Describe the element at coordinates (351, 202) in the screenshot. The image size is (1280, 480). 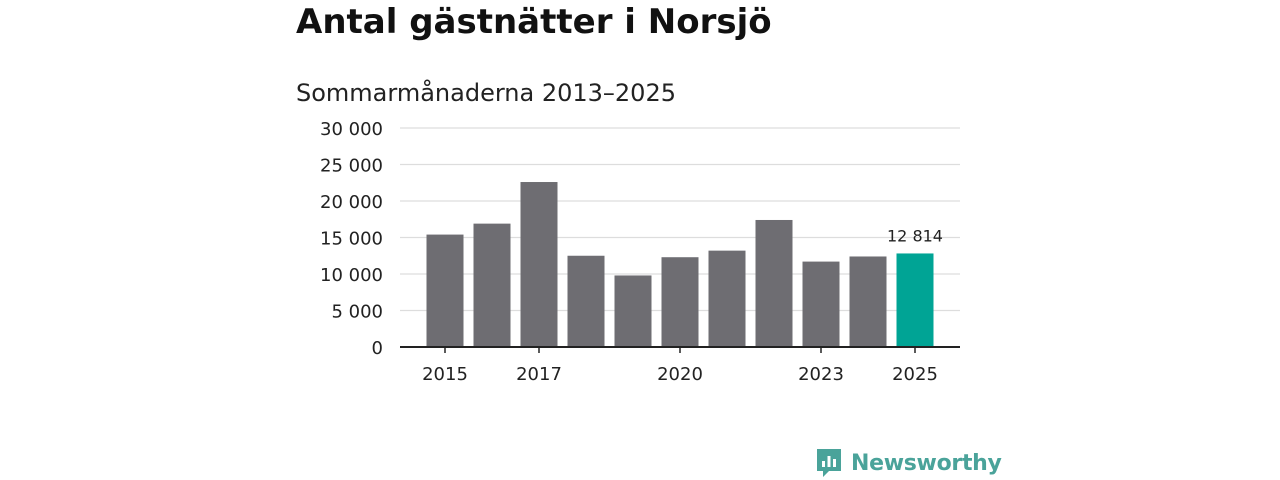
I see `y-tick-label: 20 000` at that location.